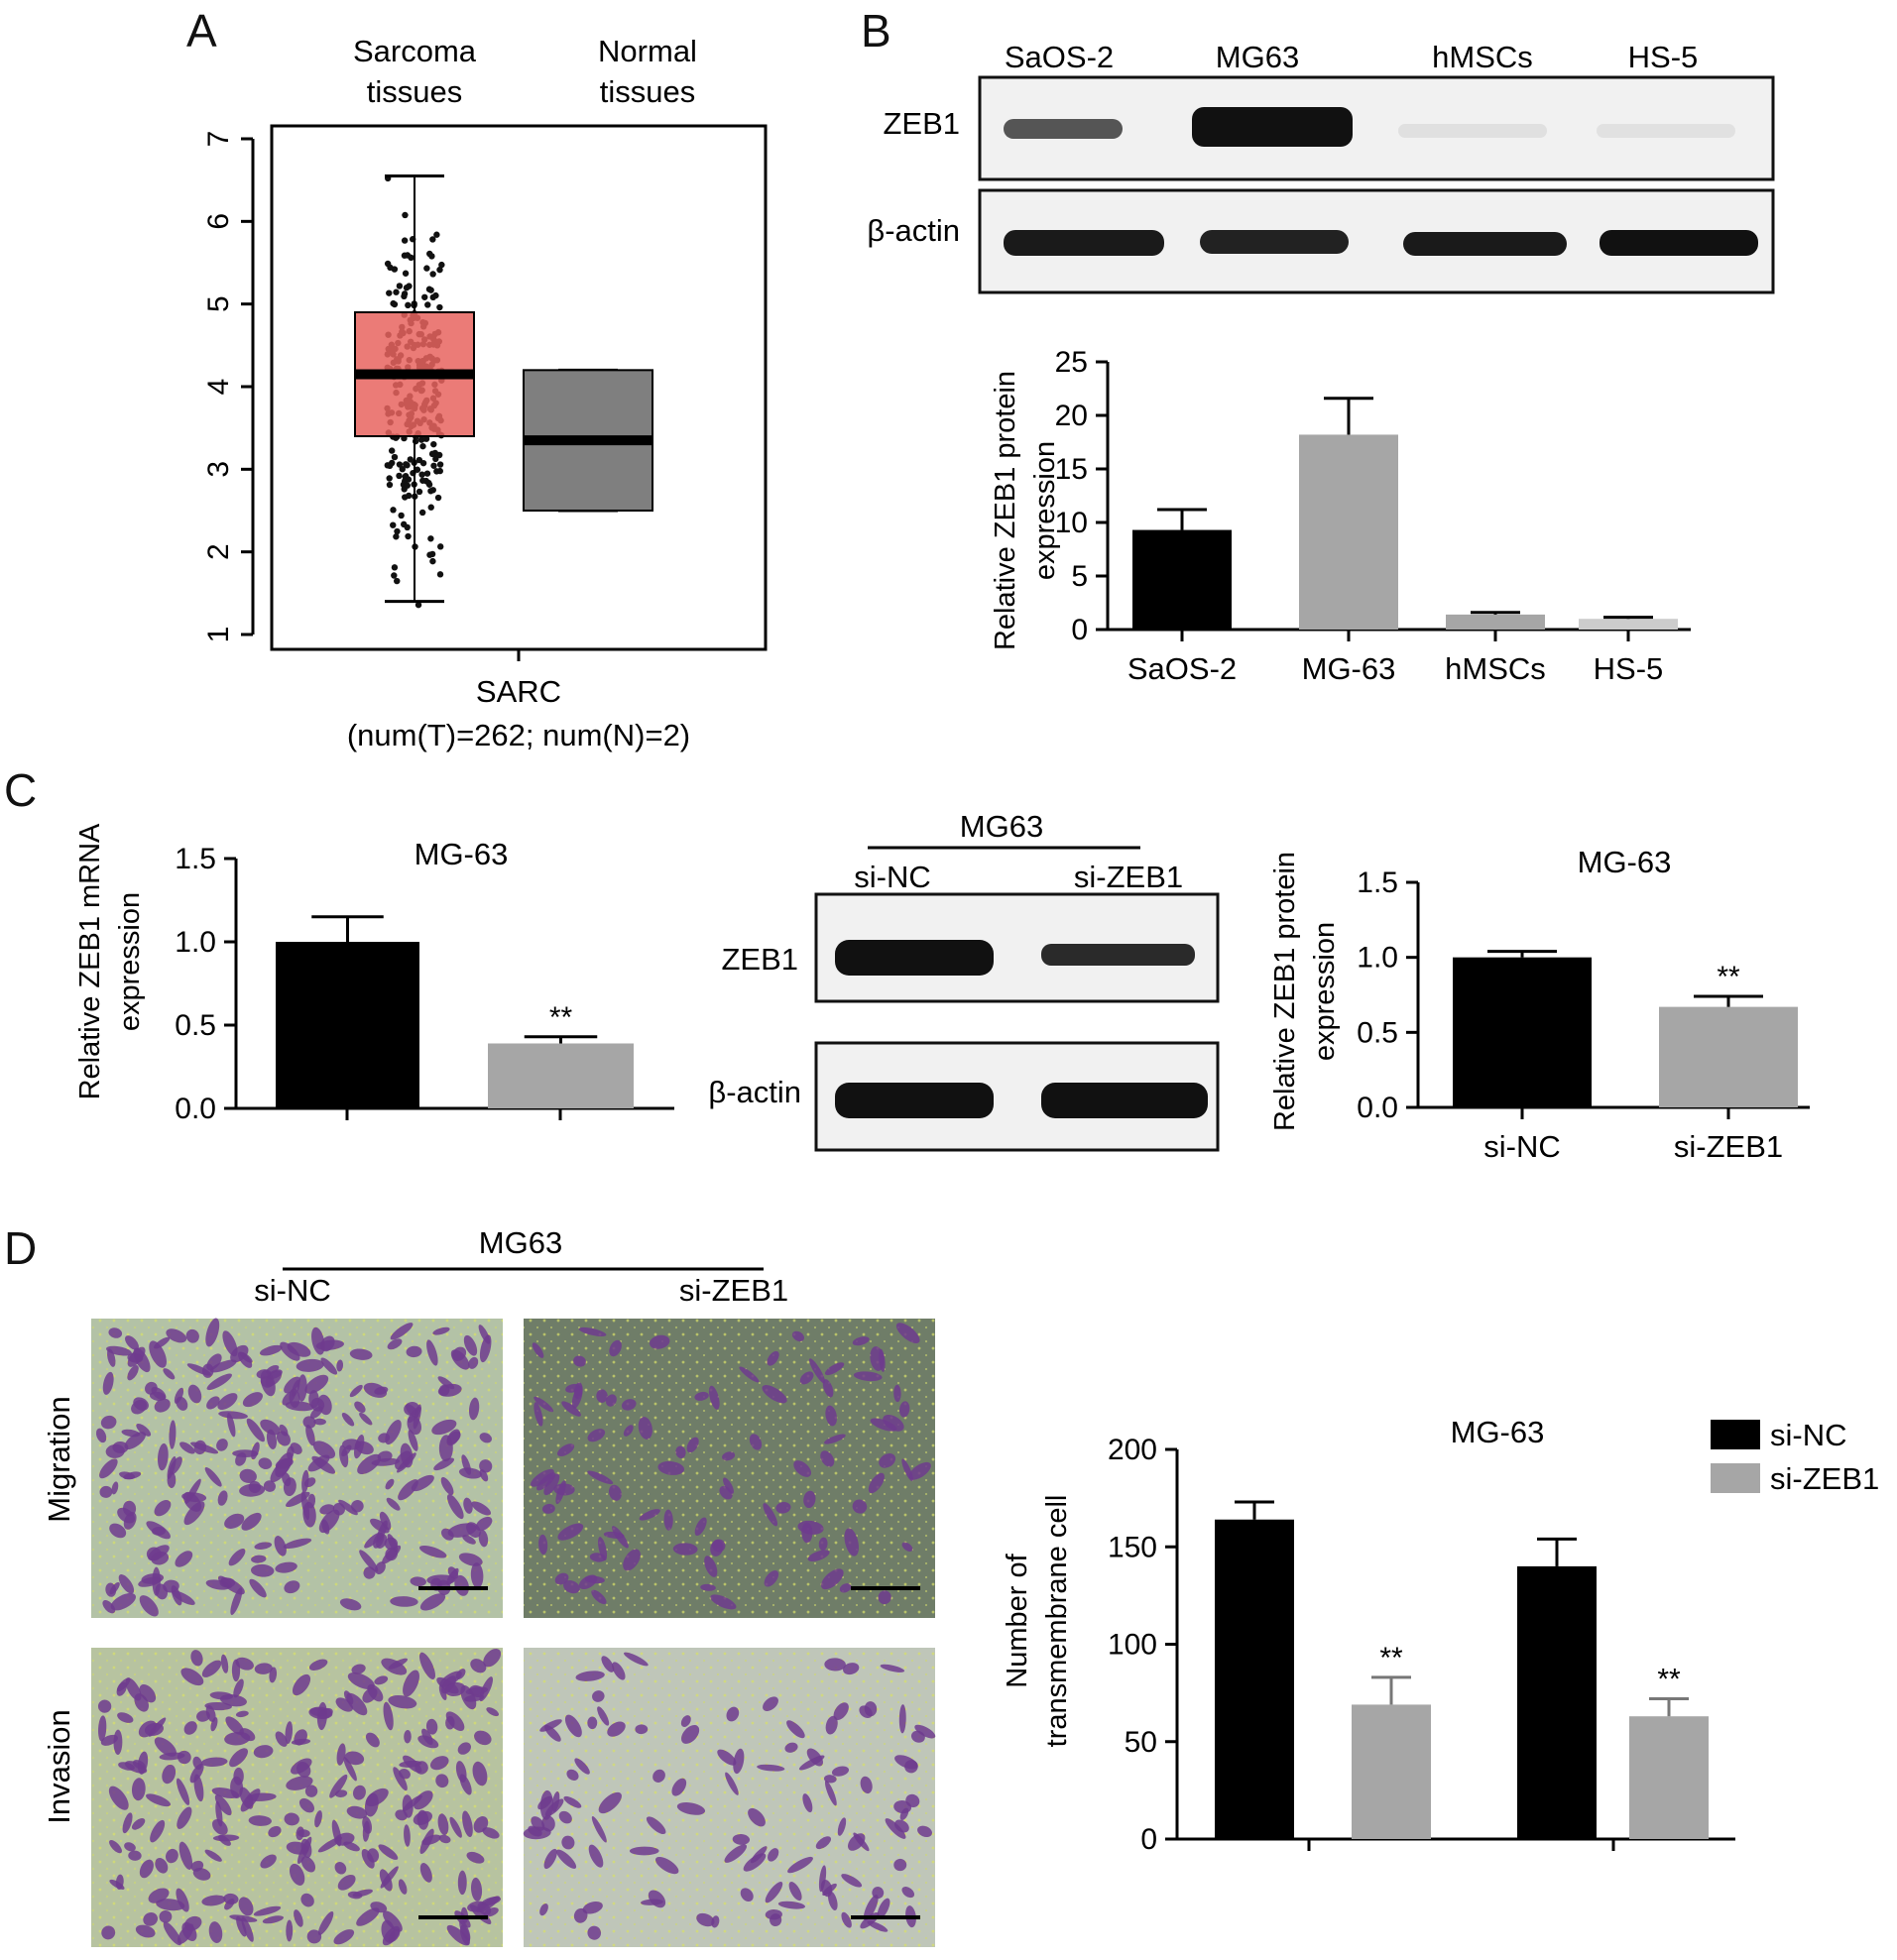 The width and height of the screenshot is (1897, 1960). What do you see at coordinates (1071, 362) in the screenshot?
I see `y-tick-label: 25` at bounding box center [1071, 362].